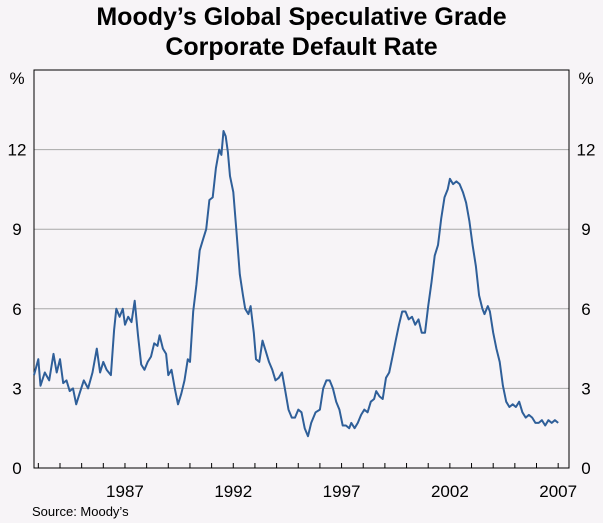 The width and height of the screenshot is (603, 523). I want to click on y-tick-label-left-6: 6, so click(16, 309).